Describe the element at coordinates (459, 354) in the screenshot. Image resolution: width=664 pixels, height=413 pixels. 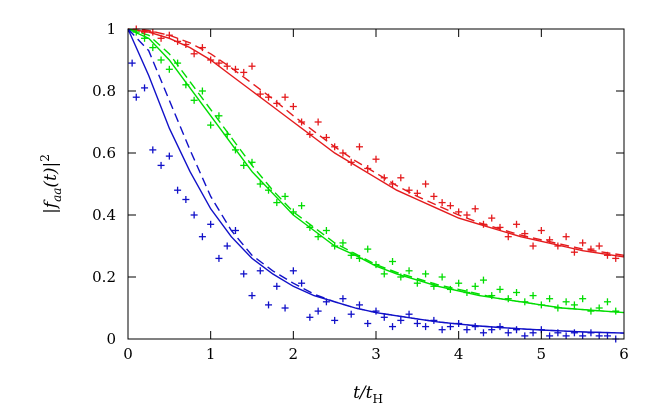
I see `x-tick-label: 4` at that location.